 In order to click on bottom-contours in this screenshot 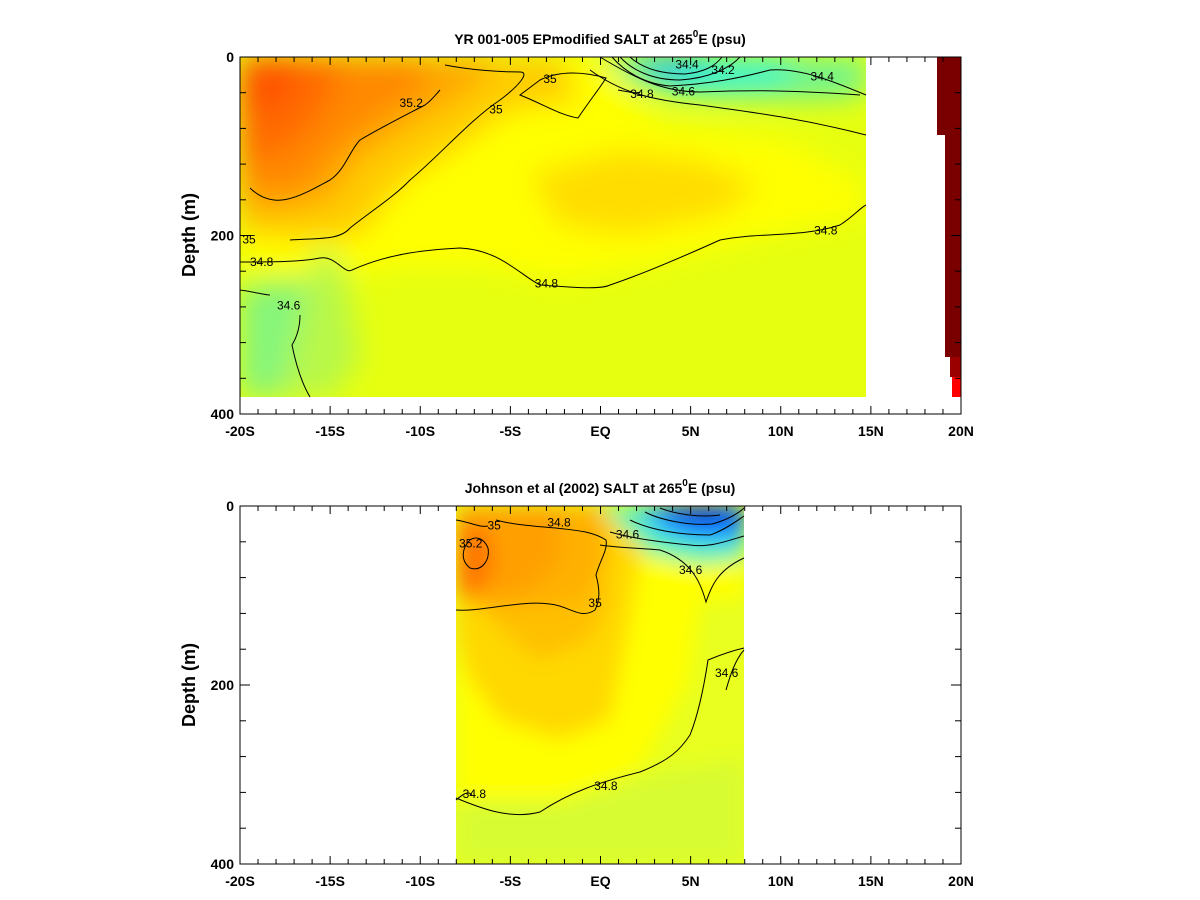, I will do `click(600, 661)`.